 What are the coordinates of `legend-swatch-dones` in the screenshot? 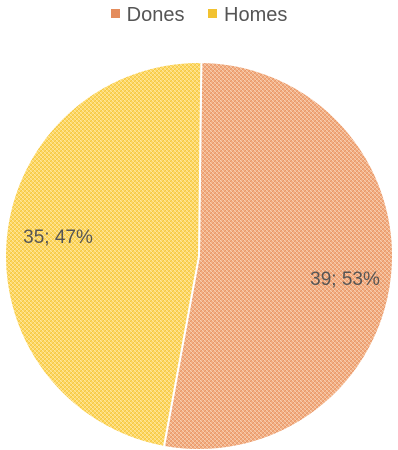 It's located at (115, 13).